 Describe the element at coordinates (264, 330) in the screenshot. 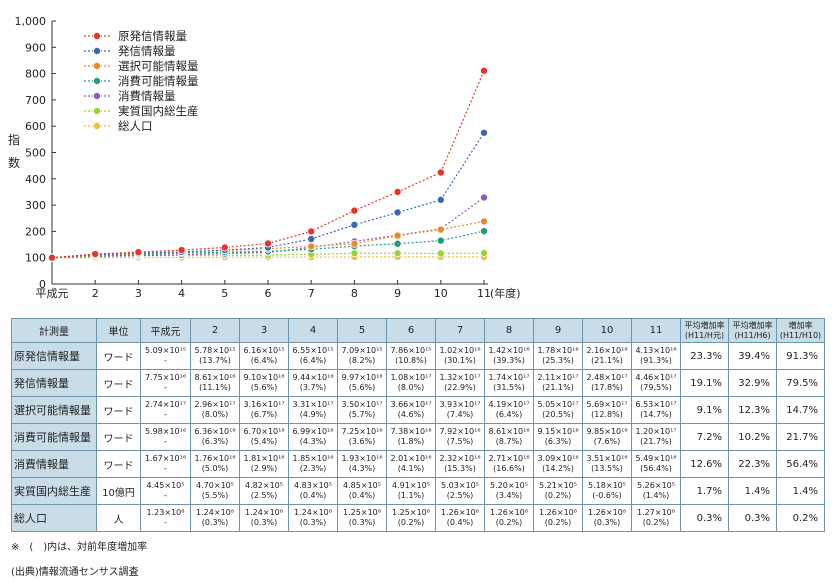

I see `column-header: 3` at that location.